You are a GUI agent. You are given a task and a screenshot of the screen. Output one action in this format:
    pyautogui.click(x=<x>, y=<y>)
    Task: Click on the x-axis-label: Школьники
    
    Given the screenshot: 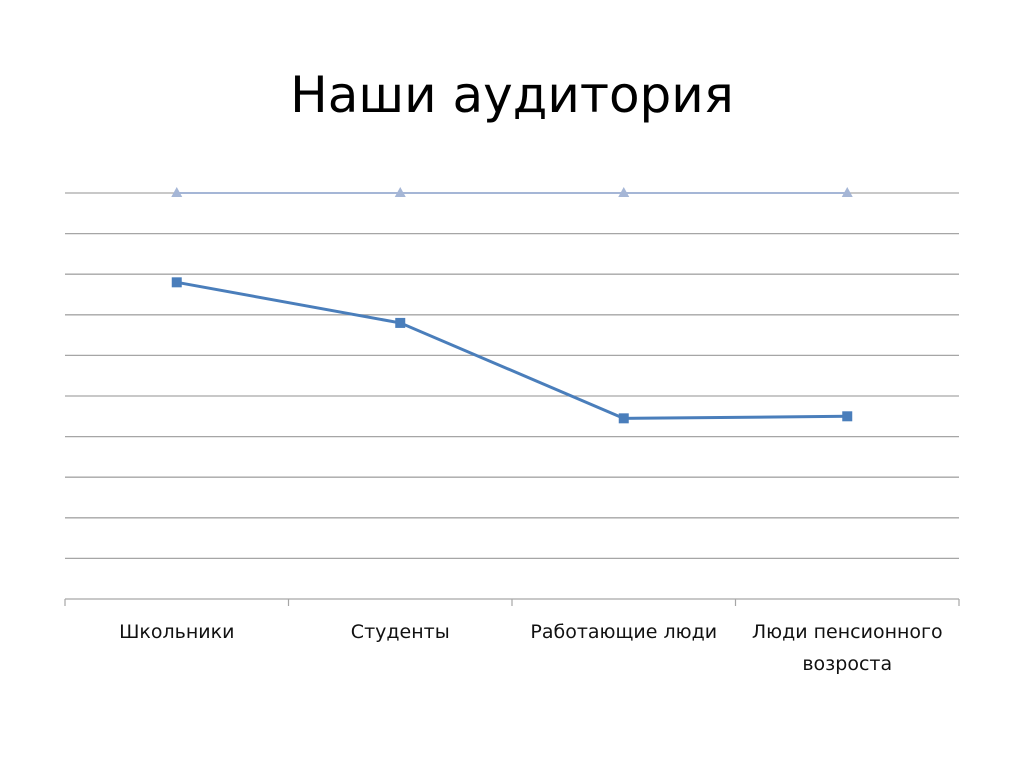 What is the action you would take?
    pyautogui.click(x=177, y=632)
    